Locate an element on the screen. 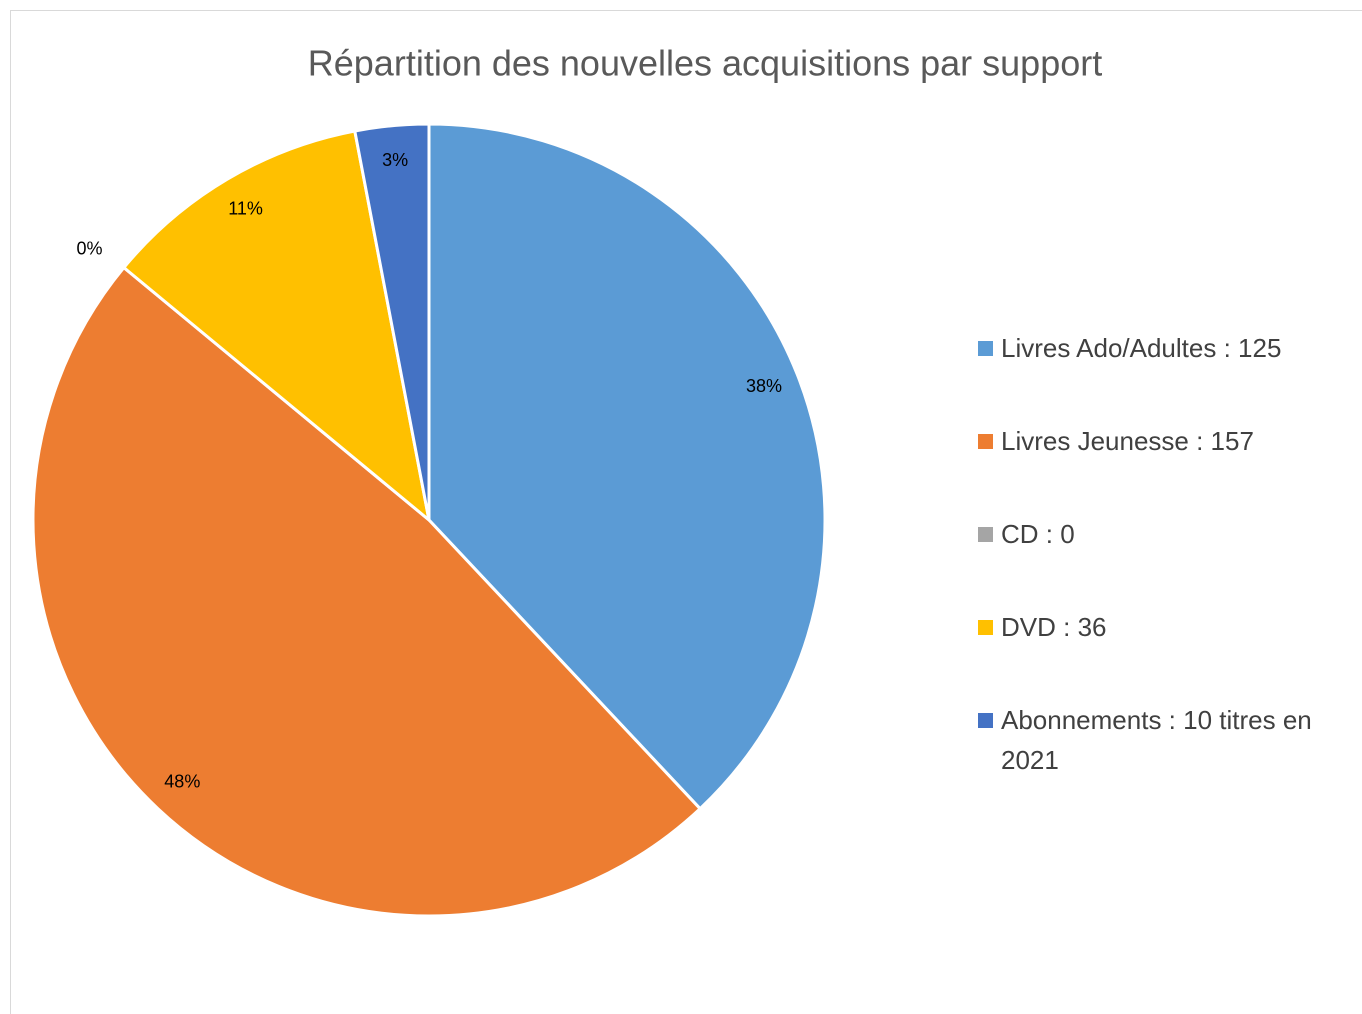 This screenshot has height=1014, width=1362. legend-label: Livres Ado/Adultes : 125 is located at coordinates (1141, 348).